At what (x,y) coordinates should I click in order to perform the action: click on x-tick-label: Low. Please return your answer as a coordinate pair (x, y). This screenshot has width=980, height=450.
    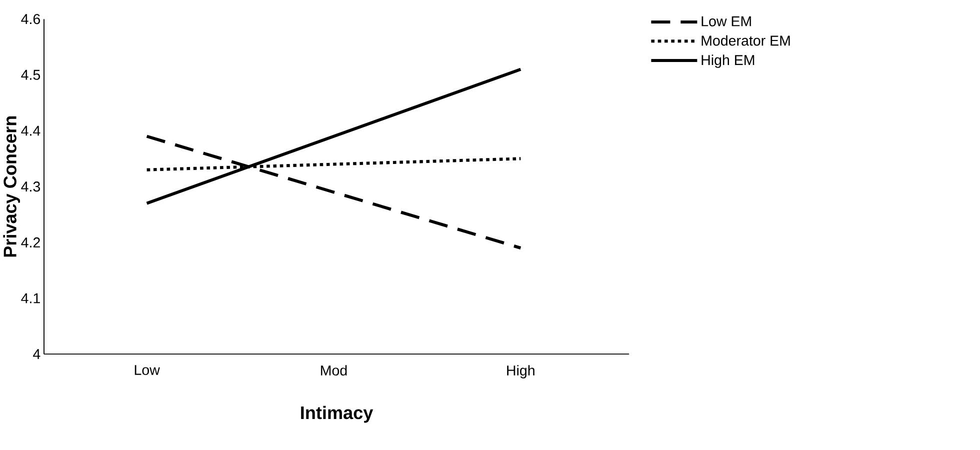
    Looking at the image, I should click on (147, 370).